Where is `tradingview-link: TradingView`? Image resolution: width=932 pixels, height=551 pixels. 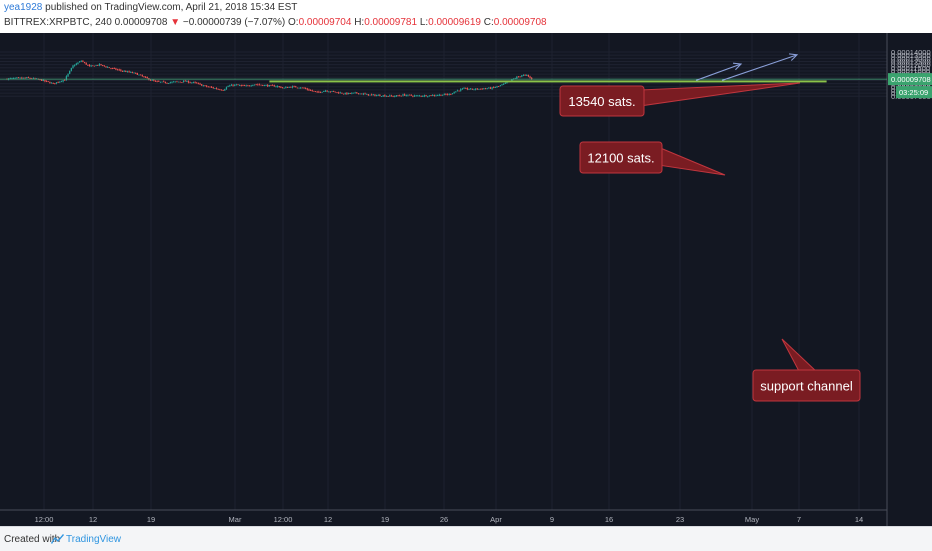
tradingview-link: TradingView is located at coordinates (94, 539).